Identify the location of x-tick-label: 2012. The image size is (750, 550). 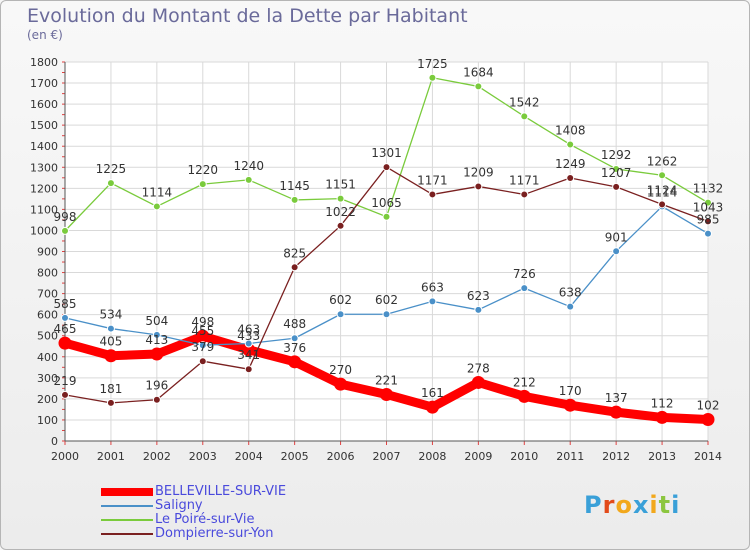
(616, 456).